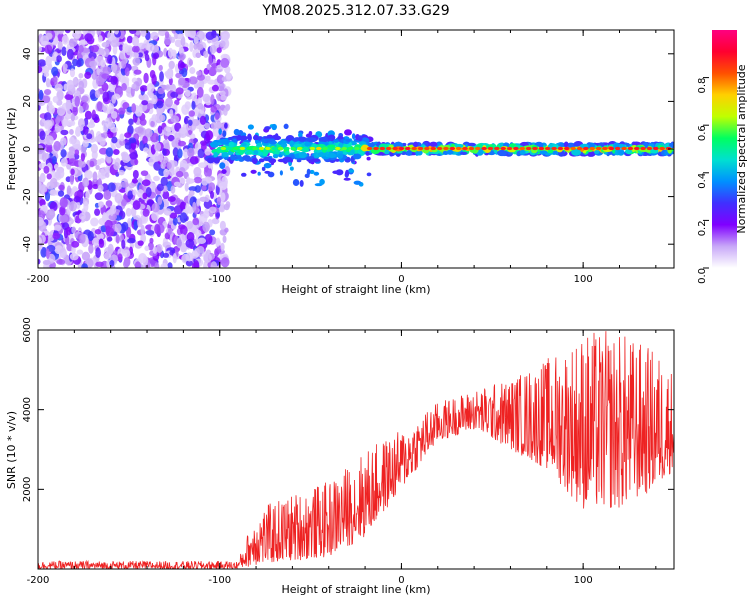 Image resolution: width=750 pixels, height=600 pixels. Describe the element at coordinates (741, 148) in the screenshot. I see `colorbar-label: Normalized spectral amplitude` at that location.